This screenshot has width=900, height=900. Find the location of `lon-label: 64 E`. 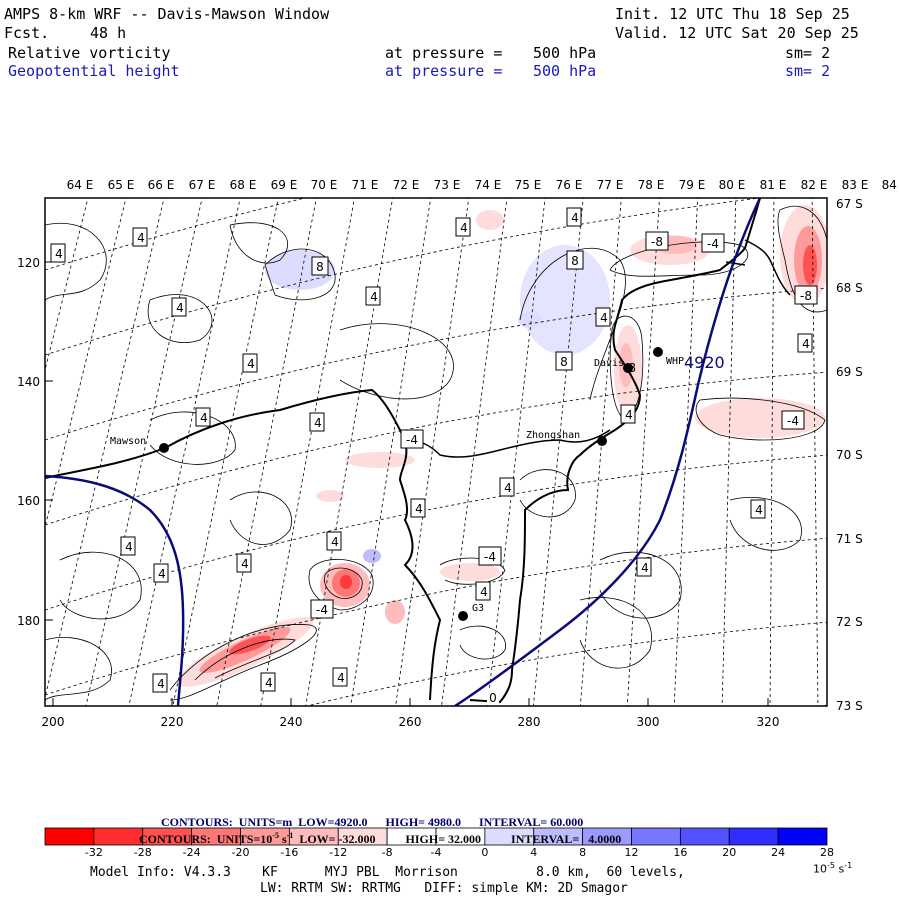

lon-label: 64 E is located at coordinates (80, 185).